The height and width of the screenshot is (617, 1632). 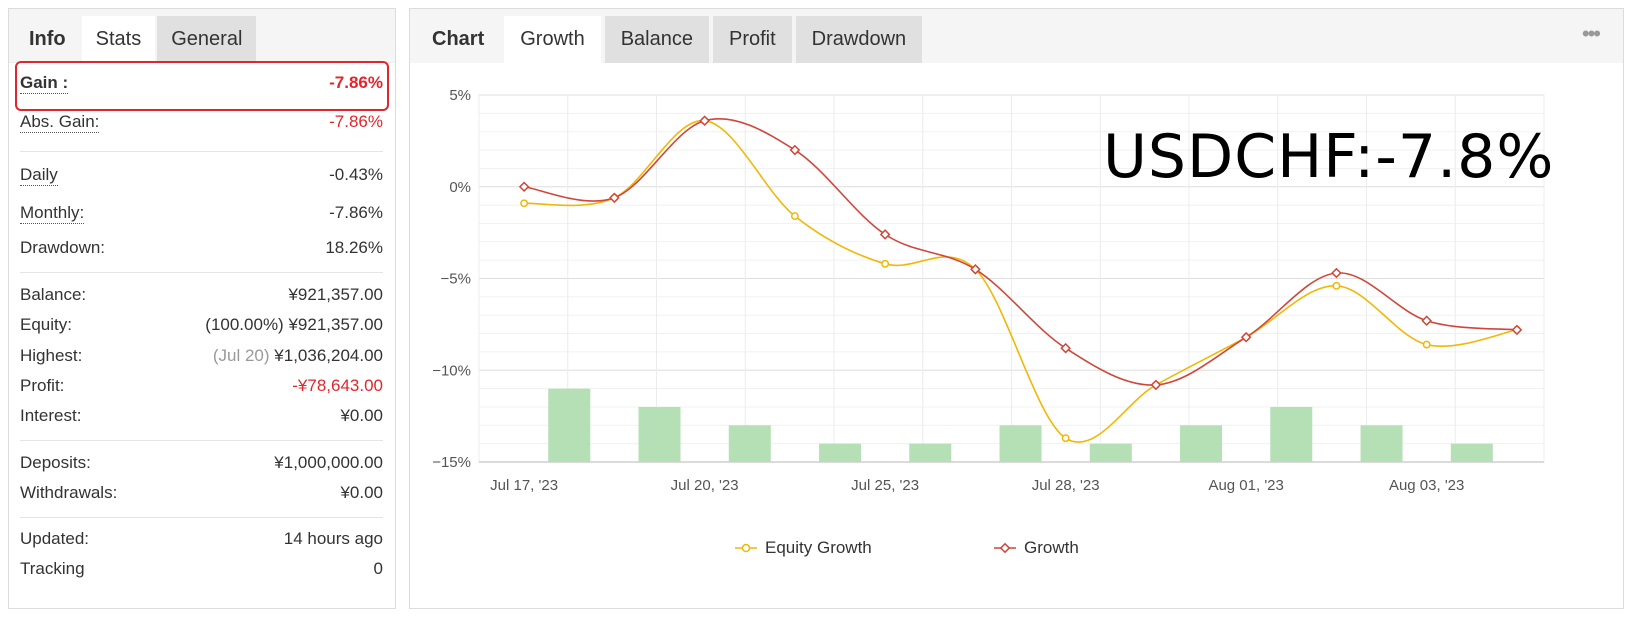 What do you see at coordinates (328, 462) in the screenshot?
I see `deposits-value: ¥1,000,000.00` at bounding box center [328, 462].